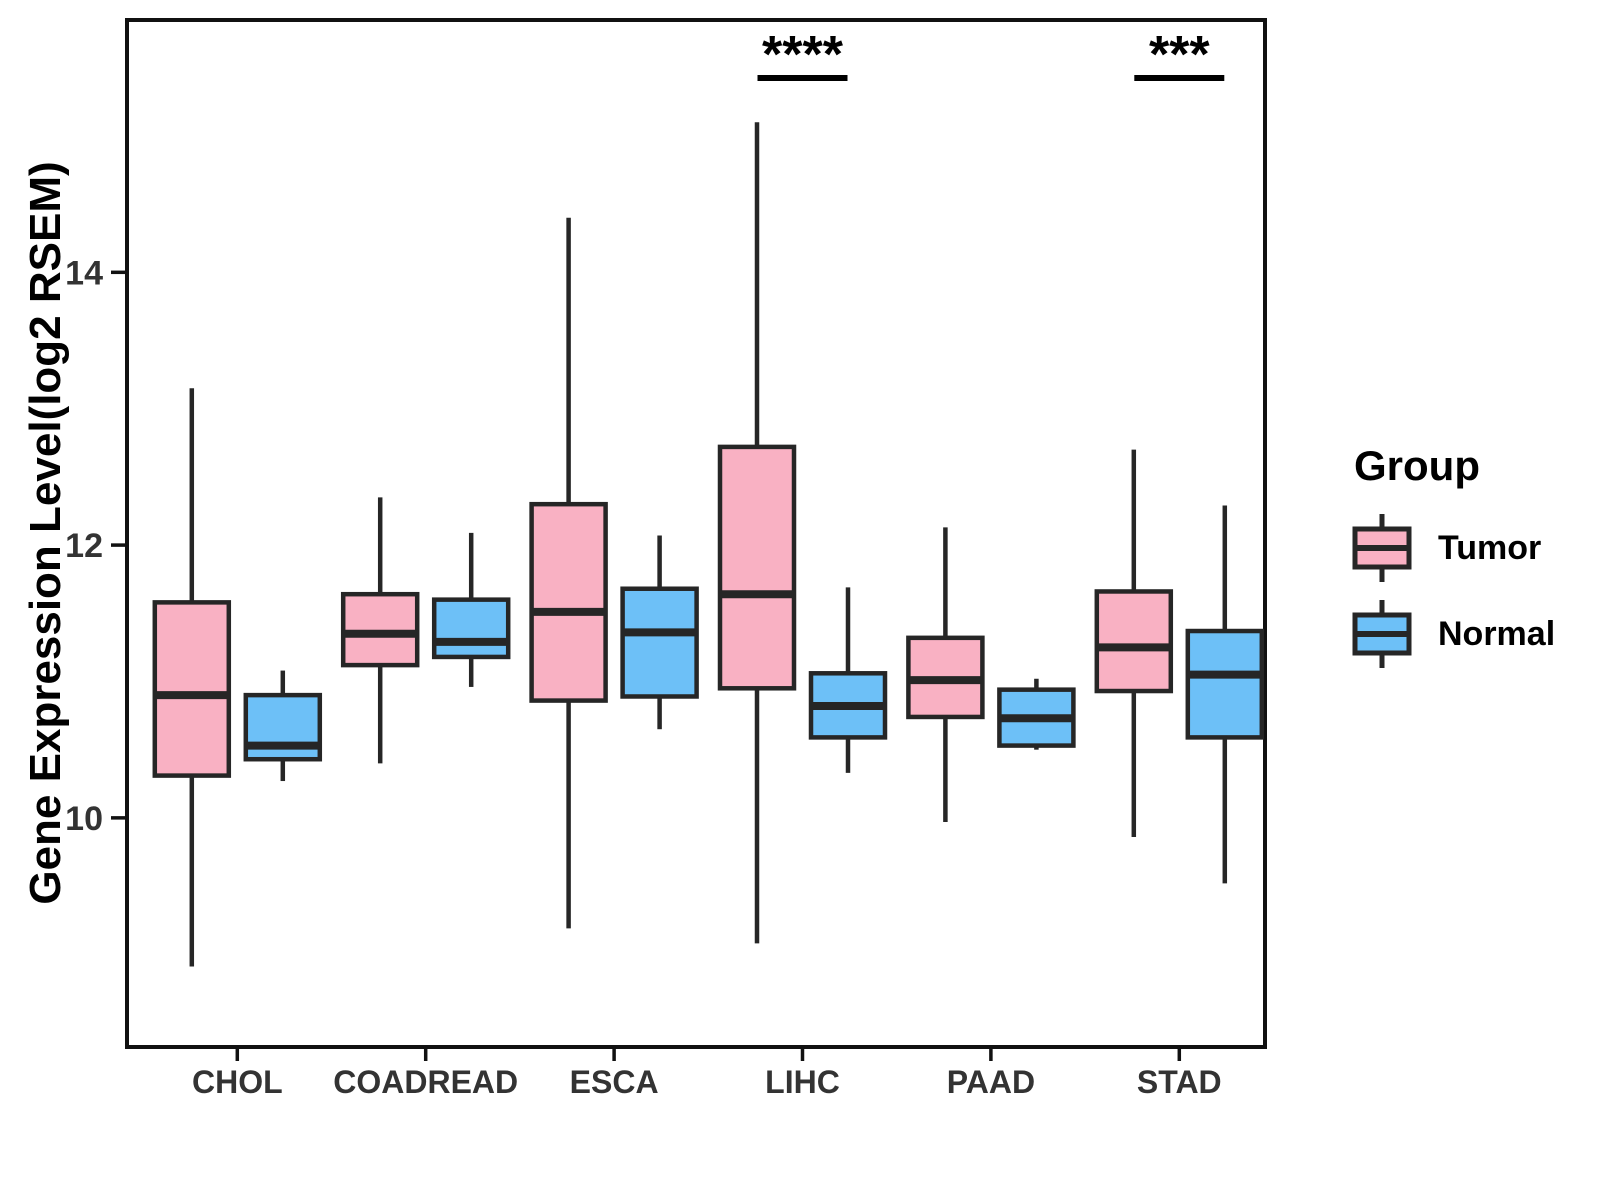  What do you see at coordinates (84, 546) in the screenshot?
I see `y-tick-label: 12` at bounding box center [84, 546].